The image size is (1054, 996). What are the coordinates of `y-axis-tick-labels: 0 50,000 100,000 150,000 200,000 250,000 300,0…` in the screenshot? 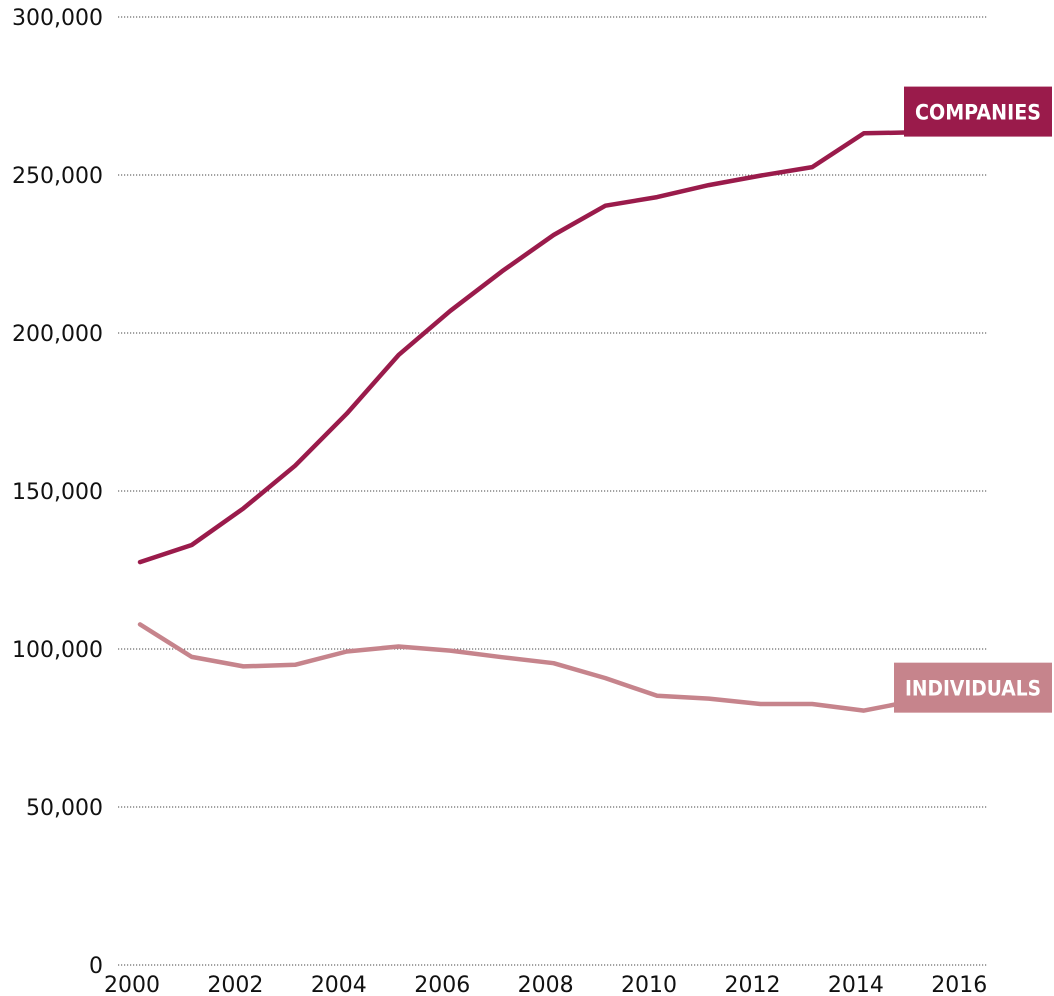 It's located at (57, 492).